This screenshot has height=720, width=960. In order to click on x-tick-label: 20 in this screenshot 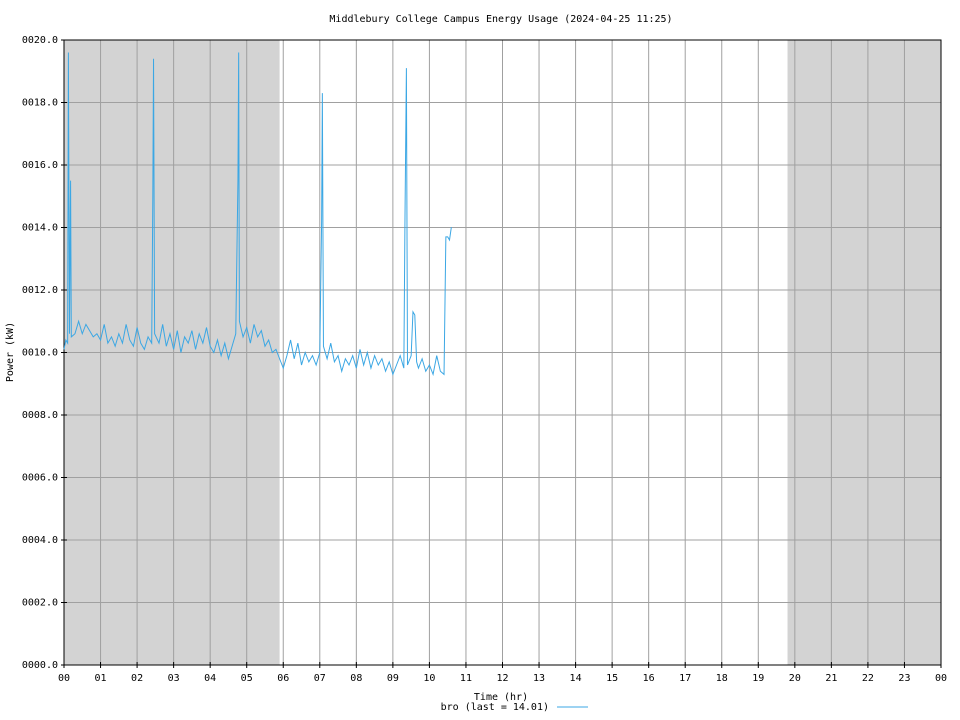, I will do `click(795, 678)`.